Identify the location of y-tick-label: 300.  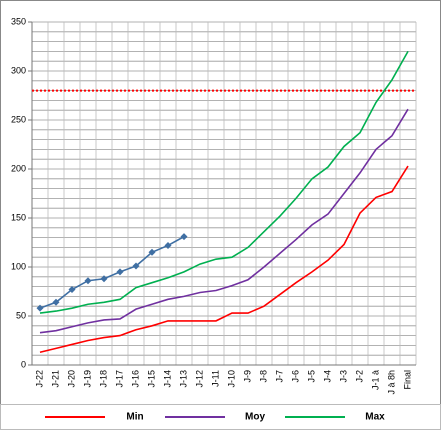
(18, 70).